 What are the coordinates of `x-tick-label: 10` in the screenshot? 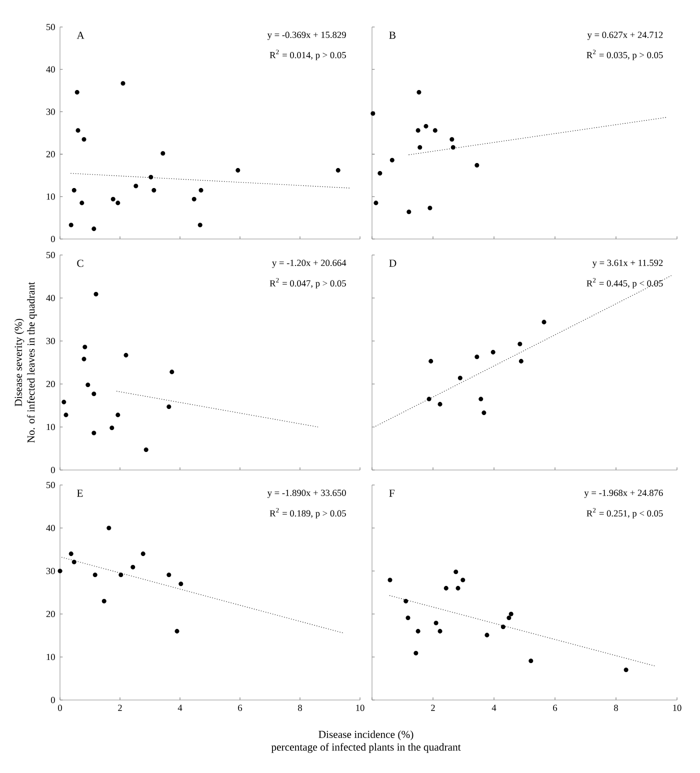 It's located at (360, 707).